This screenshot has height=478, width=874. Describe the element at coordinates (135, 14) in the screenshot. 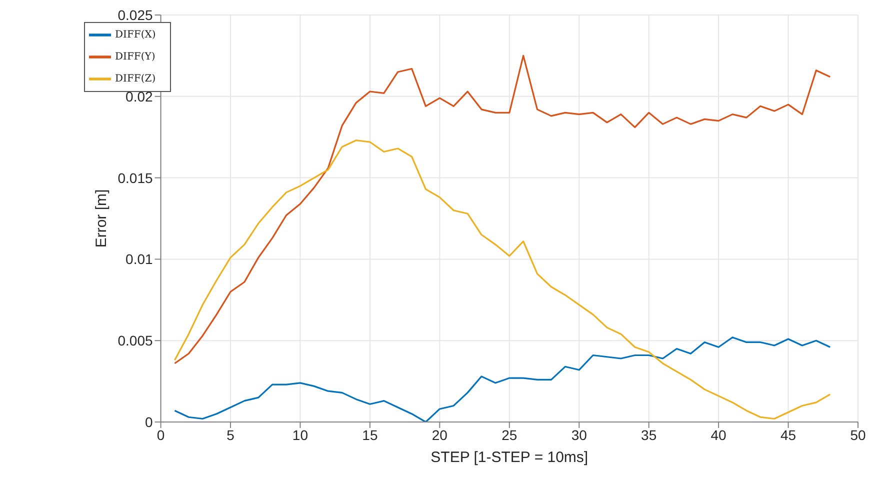

I see `y-tick-label: 0.025` at that location.